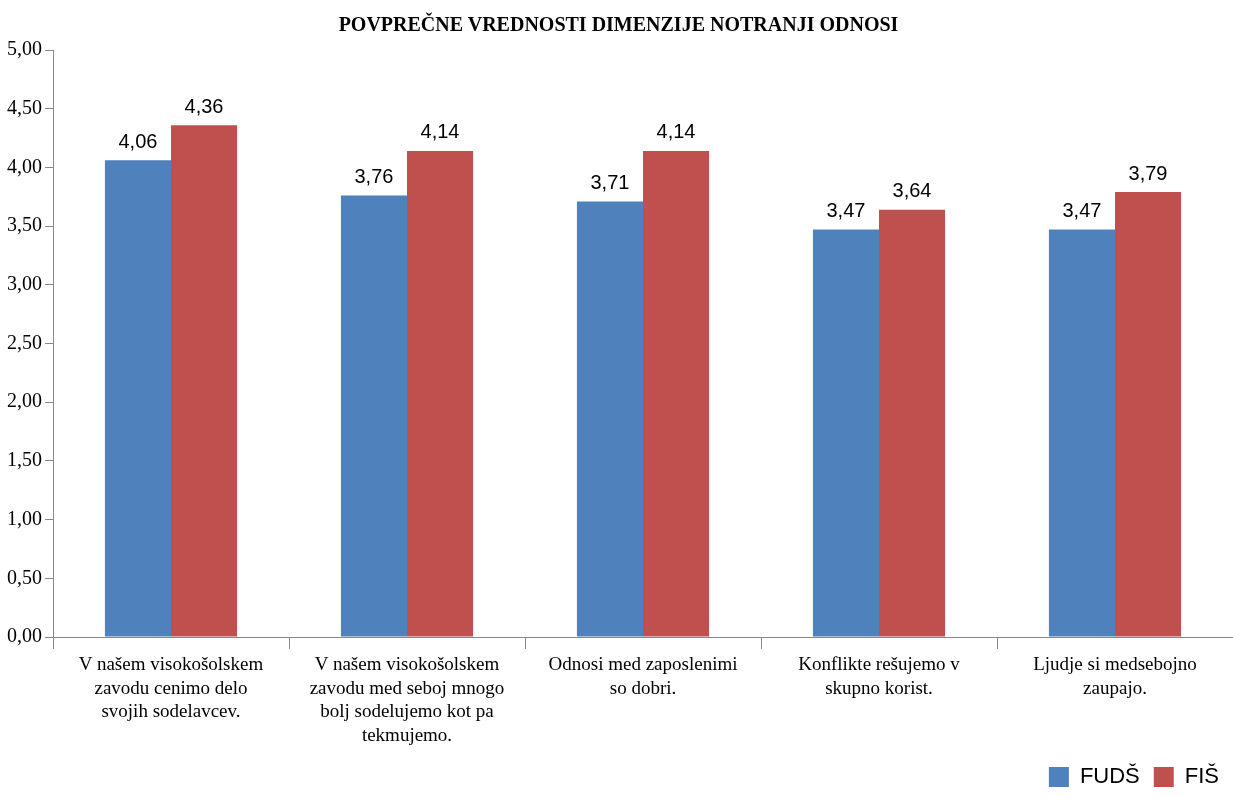  Describe the element at coordinates (24, 517) in the screenshot. I see `y-tick-label: 1,00` at that location.